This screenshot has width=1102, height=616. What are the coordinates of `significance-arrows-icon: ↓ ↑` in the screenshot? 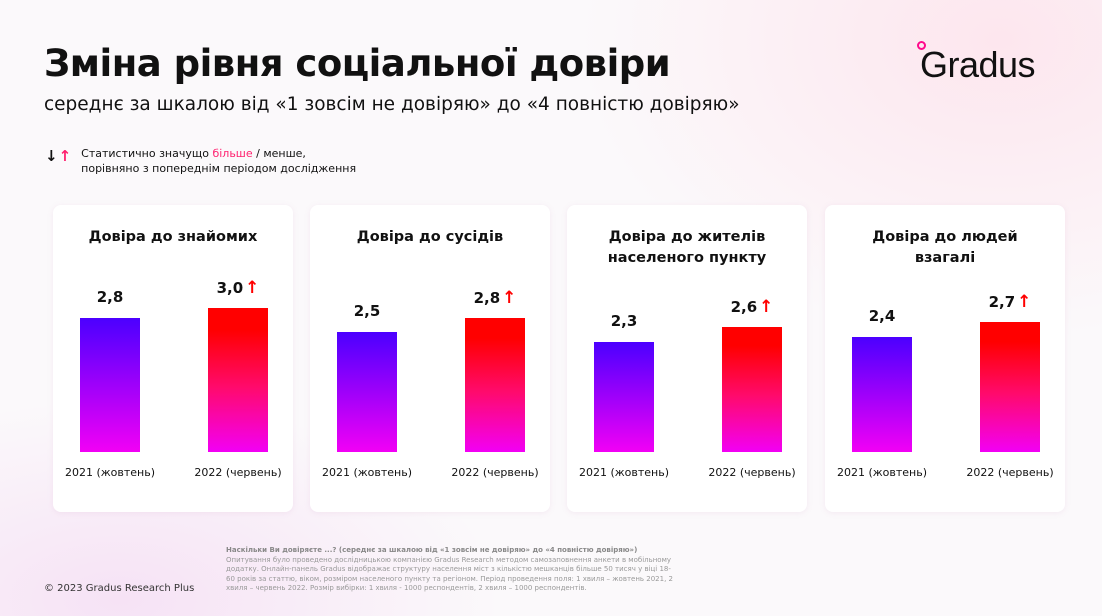 It's located at (58, 161).